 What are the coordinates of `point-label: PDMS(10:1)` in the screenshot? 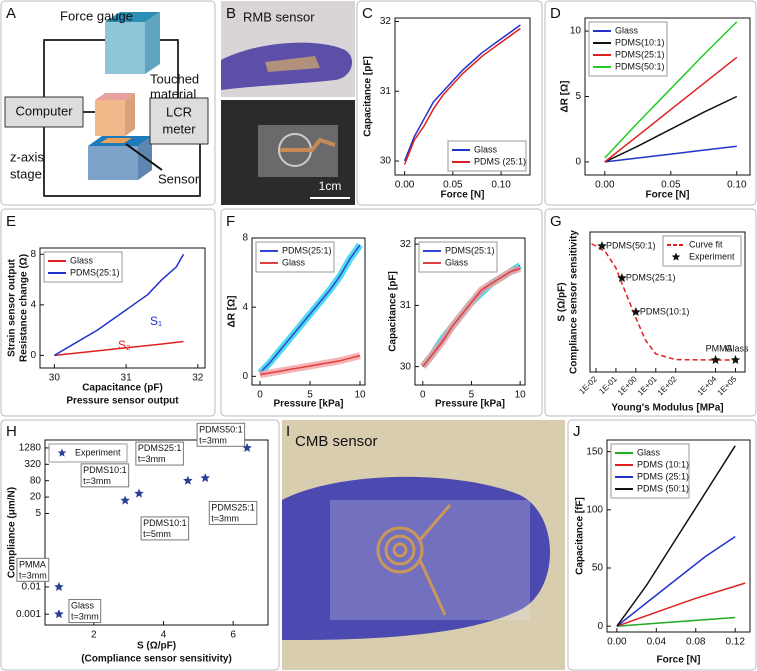 It's located at (665, 311).